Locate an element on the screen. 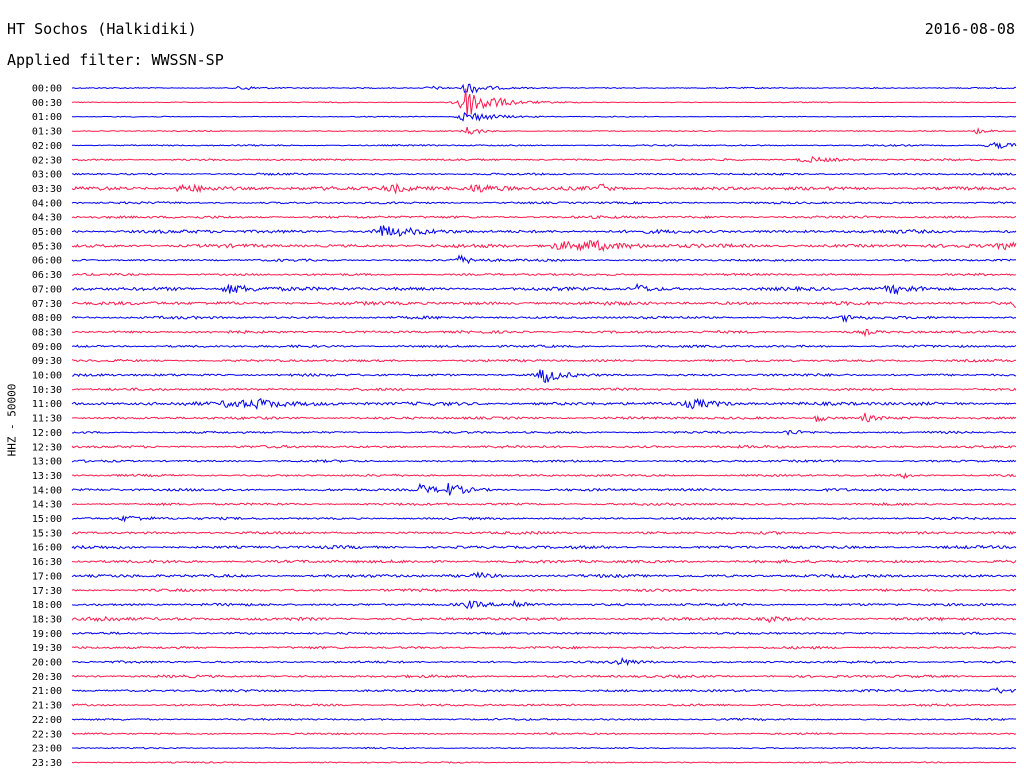 Image resolution: width=1024 pixels, height=780 pixels. row-time-label: 11:30 is located at coordinates (47, 419).